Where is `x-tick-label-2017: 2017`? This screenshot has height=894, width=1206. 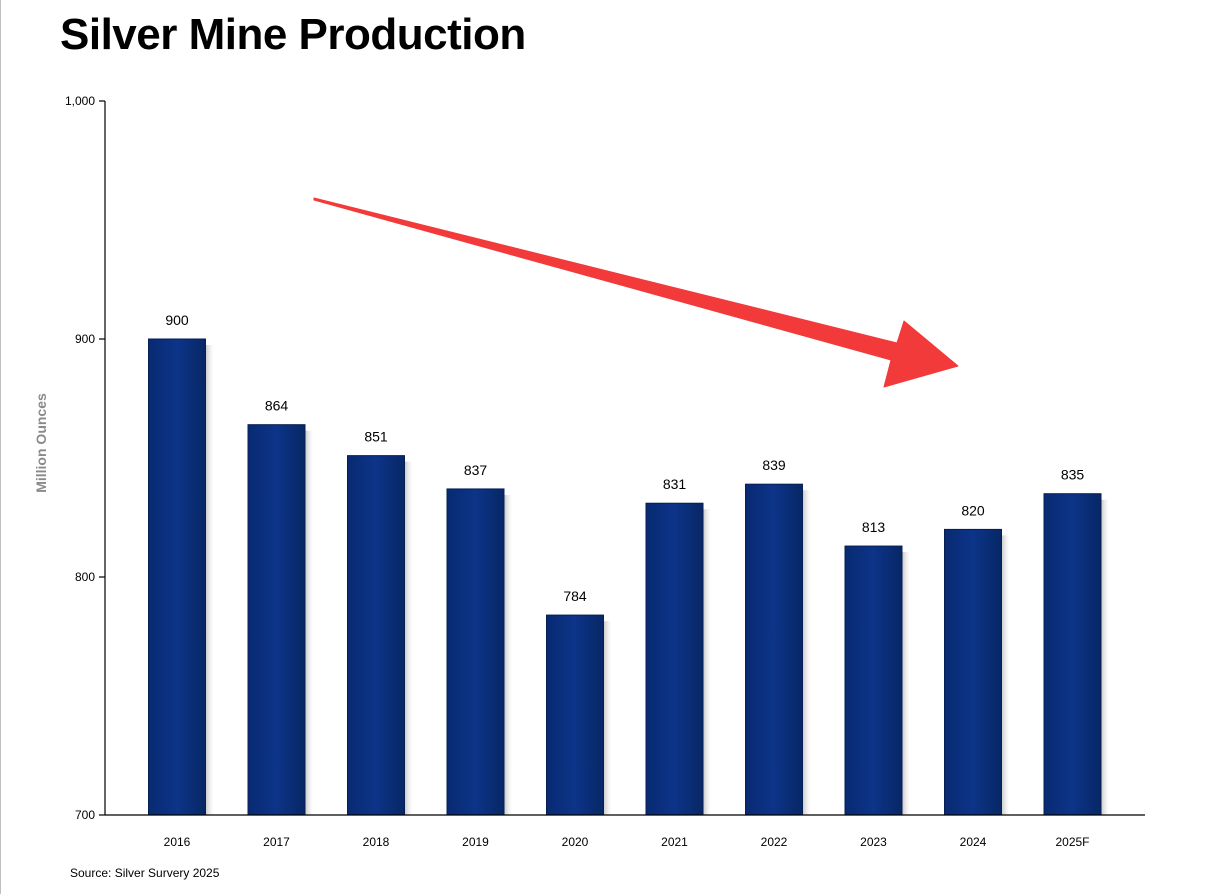
x-tick-label-2017: 2017 is located at coordinates (276, 842).